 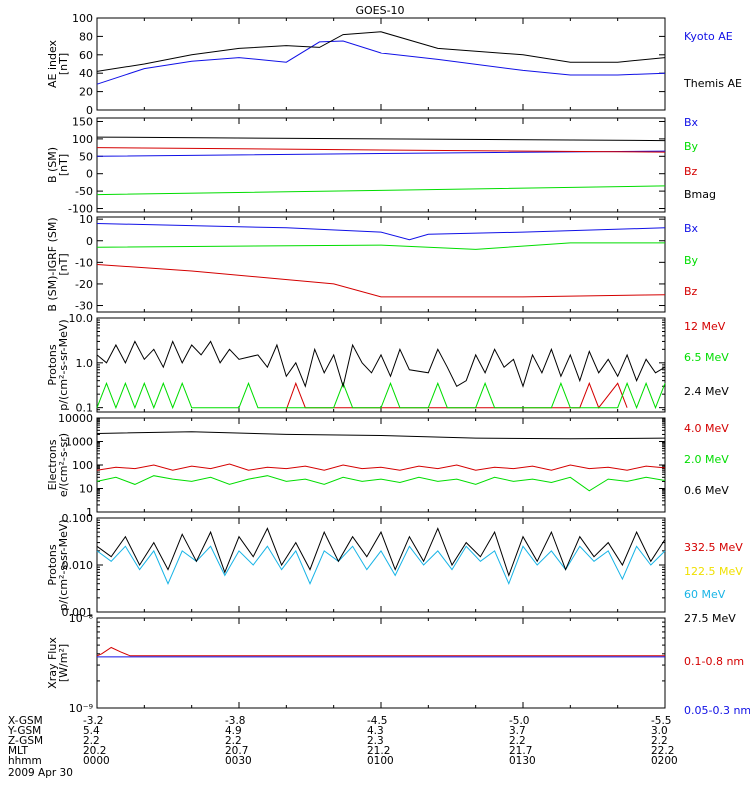 What do you see at coordinates (691, 291) in the screenshot?
I see `legend-label: Bz` at bounding box center [691, 291].